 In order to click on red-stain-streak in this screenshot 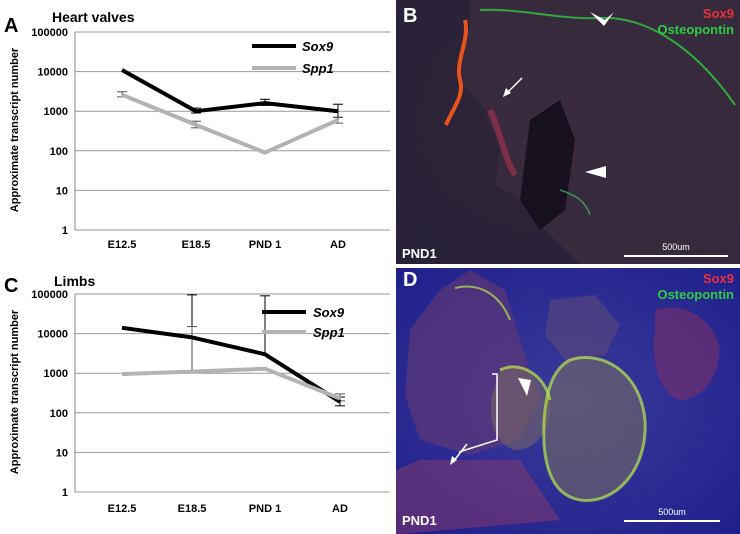, I will do `click(456, 72)`.